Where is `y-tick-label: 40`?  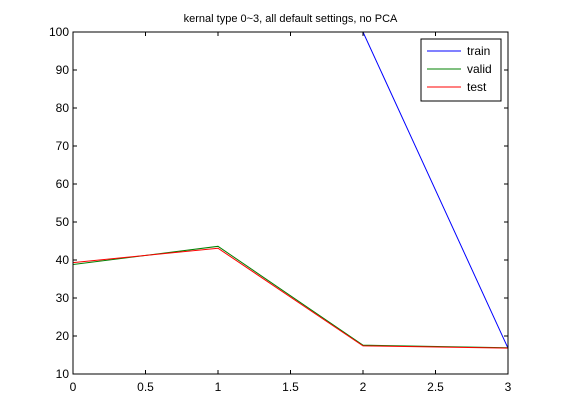 y-tick-label: 40 is located at coordinates (63, 260).